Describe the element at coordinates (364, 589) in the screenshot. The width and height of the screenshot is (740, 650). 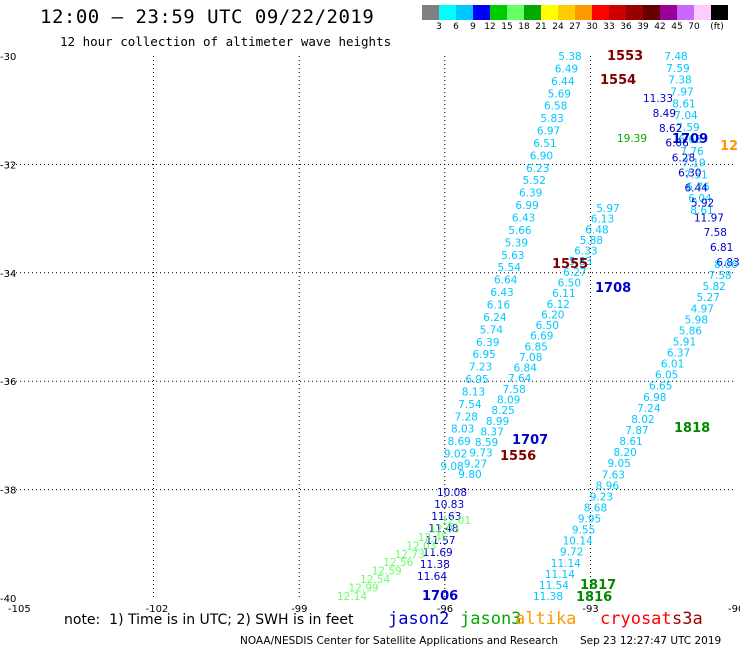
I see `wave-height-value: 12.99` at that location.